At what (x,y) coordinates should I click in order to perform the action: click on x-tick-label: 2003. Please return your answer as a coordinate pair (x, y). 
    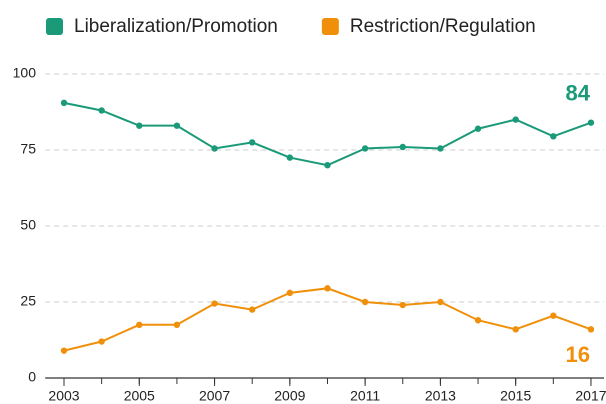
    Looking at the image, I should click on (63, 396).